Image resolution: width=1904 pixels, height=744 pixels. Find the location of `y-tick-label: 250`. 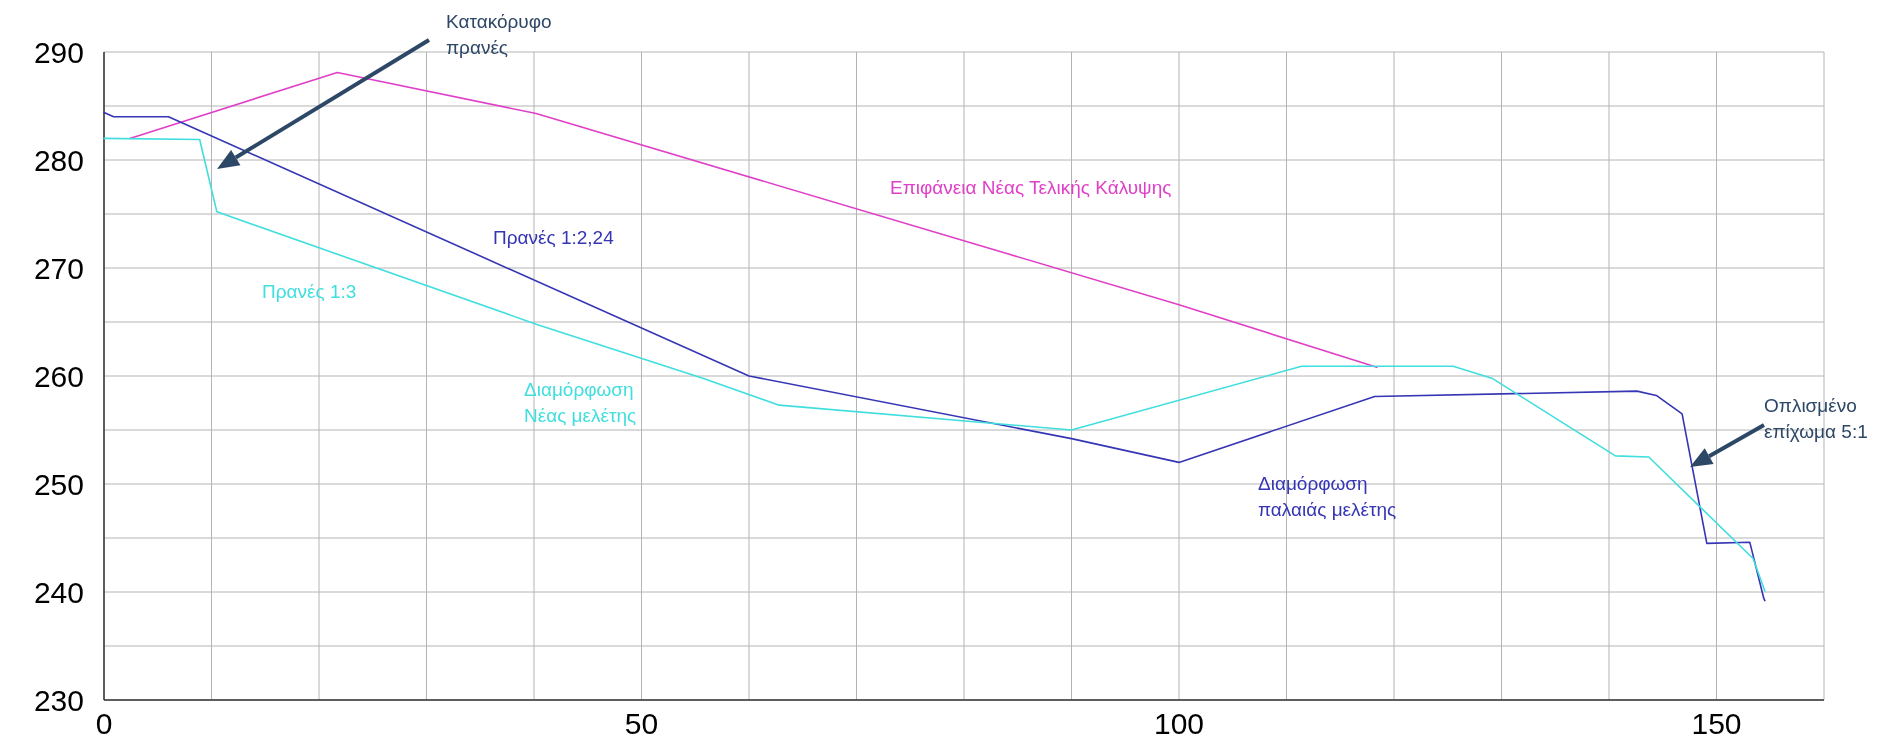

y-tick-label: 250 is located at coordinates (58, 484).